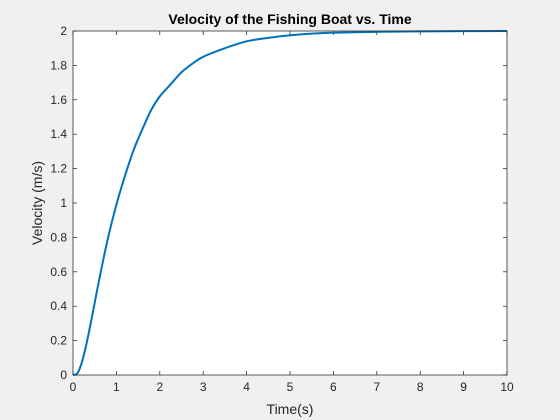 This screenshot has width=560, height=420. What do you see at coordinates (376, 387) in the screenshot?
I see `x-tick-label: 7` at bounding box center [376, 387].